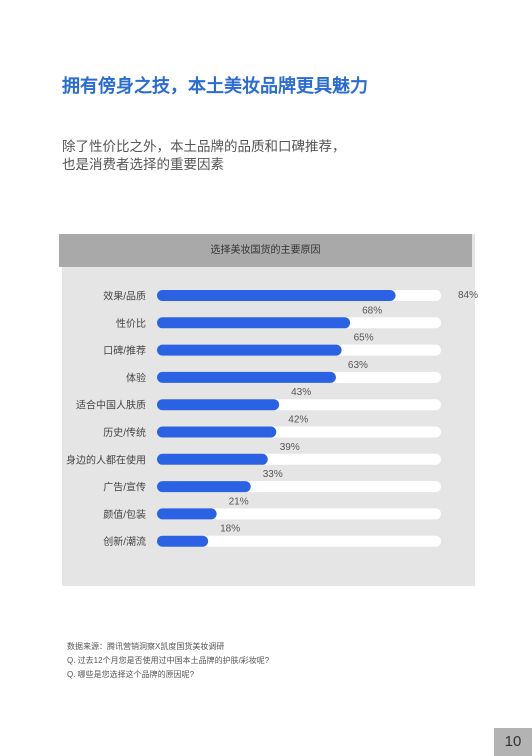 This screenshot has width=532, height=756. I want to click on page-number: 10, so click(513, 742).